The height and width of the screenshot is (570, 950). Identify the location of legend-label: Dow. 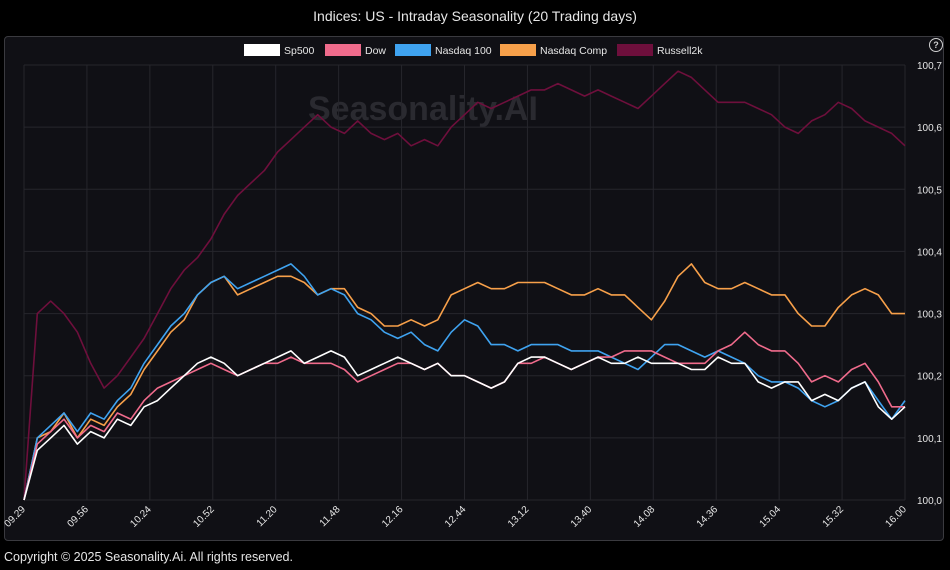
(375, 51).